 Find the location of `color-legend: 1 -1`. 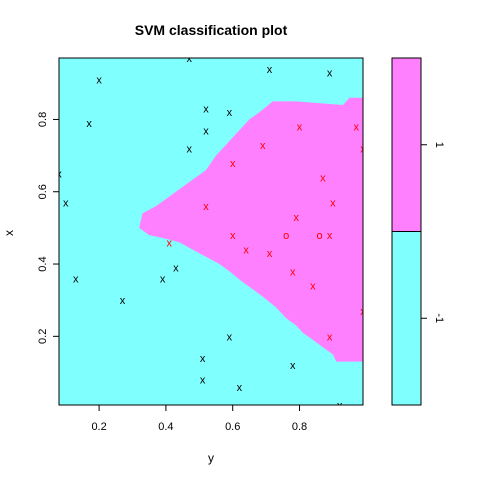

color-legend: 1 -1 is located at coordinates (418, 231).